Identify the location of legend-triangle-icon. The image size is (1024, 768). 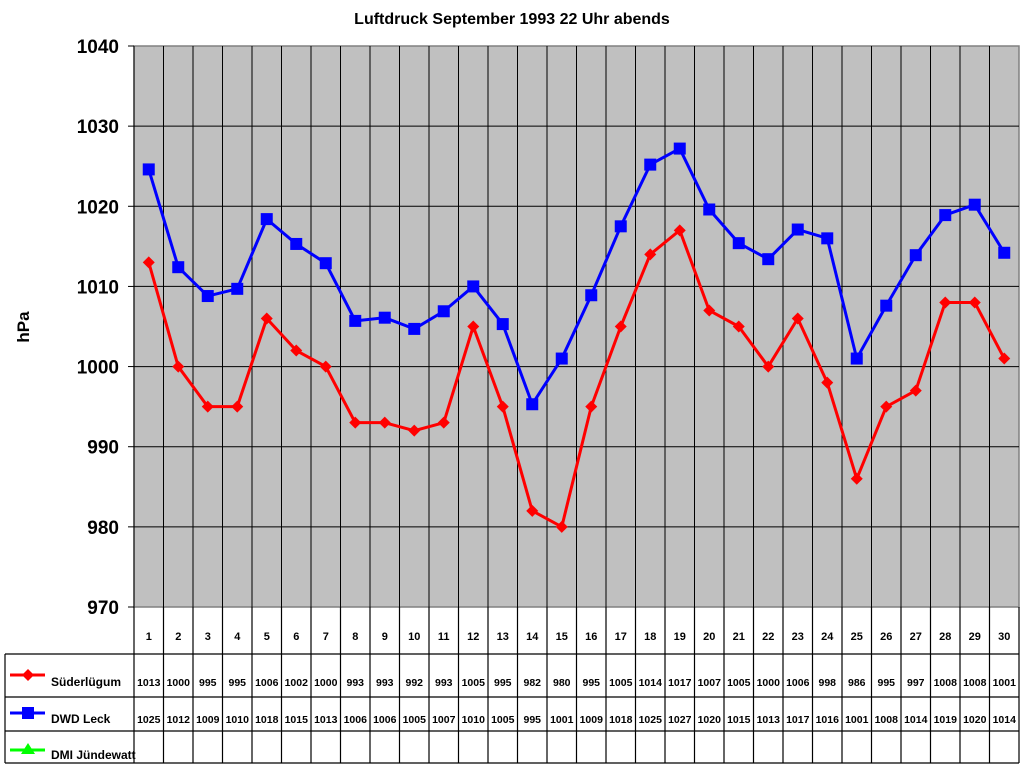
(28, 748).